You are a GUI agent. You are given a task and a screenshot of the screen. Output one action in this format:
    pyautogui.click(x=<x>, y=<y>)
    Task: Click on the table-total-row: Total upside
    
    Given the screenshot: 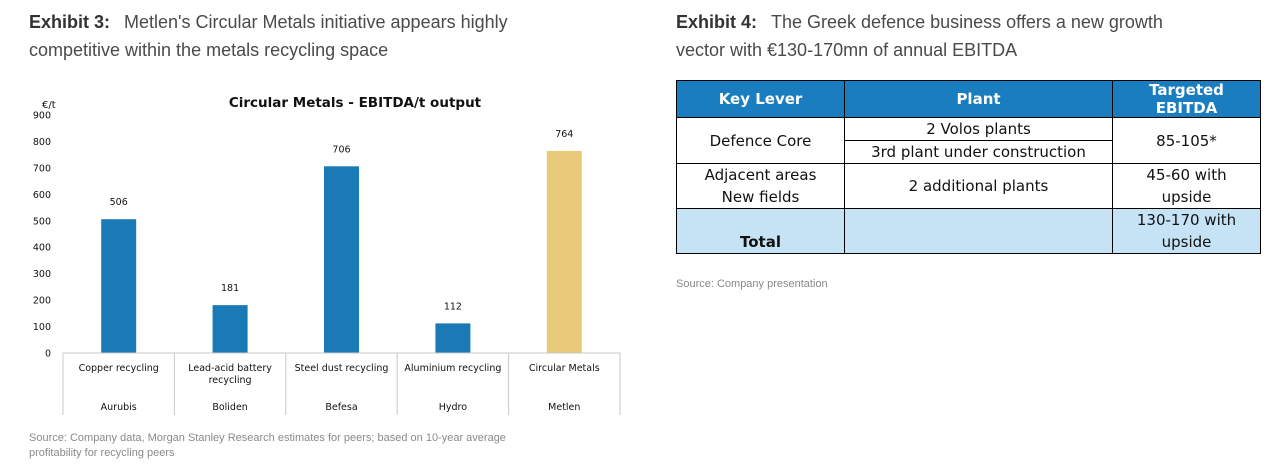 What is the action you would take?
    pyautogui.click(x=968, y=242)
    